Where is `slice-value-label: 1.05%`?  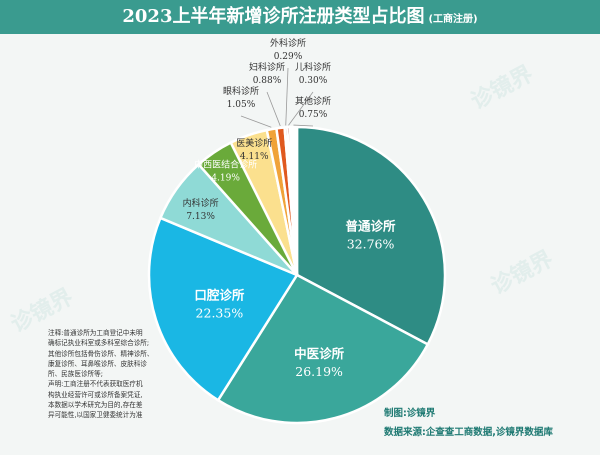
slice-value-label: 1.05% is located at coordinates (241, 105).